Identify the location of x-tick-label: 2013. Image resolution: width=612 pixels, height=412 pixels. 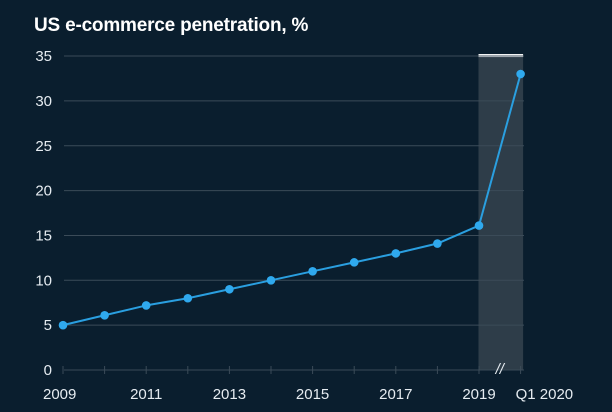
(229, 394).